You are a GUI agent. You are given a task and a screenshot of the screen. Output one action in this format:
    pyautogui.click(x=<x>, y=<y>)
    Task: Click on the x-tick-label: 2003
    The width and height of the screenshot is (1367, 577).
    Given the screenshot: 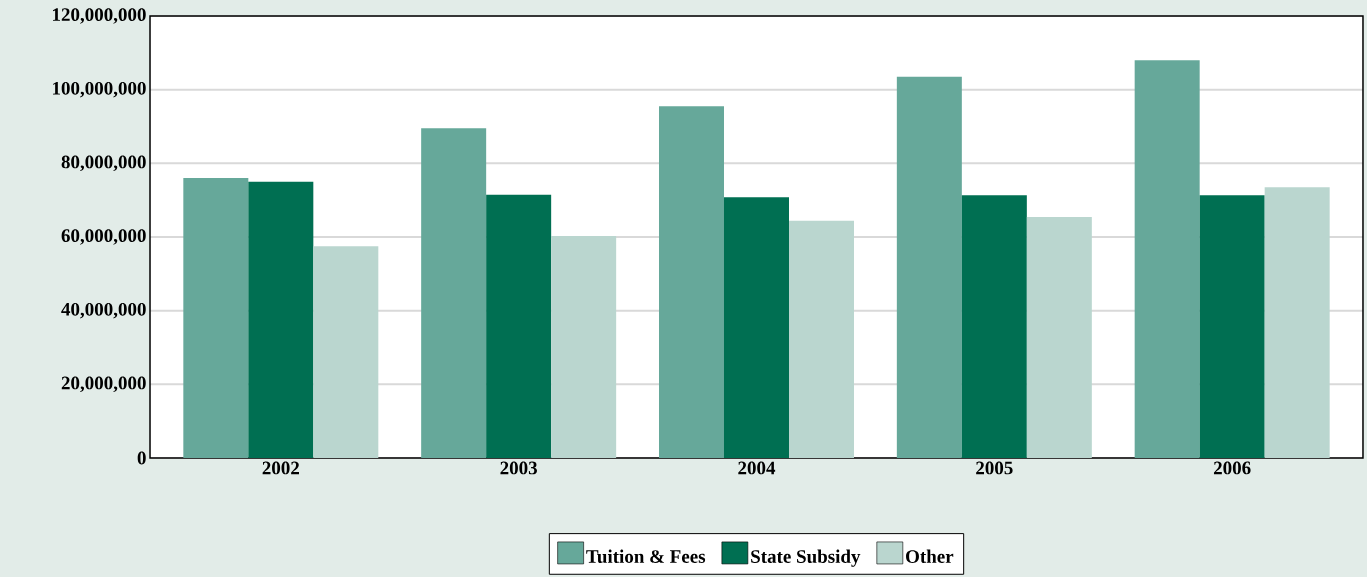 What is the action you would take?
    pyautogui.click(x=518, y=468)
    